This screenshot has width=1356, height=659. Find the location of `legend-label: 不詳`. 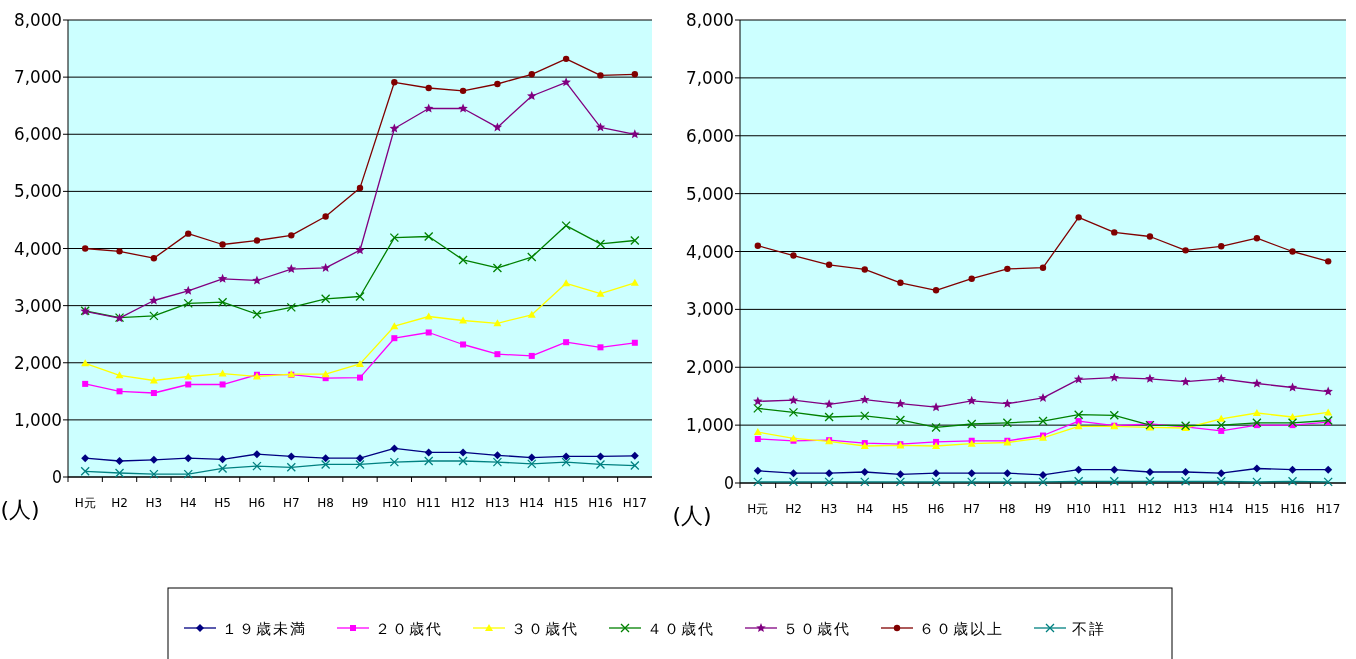

legend-label: 不詳 is located at coordinates (1089, 629).